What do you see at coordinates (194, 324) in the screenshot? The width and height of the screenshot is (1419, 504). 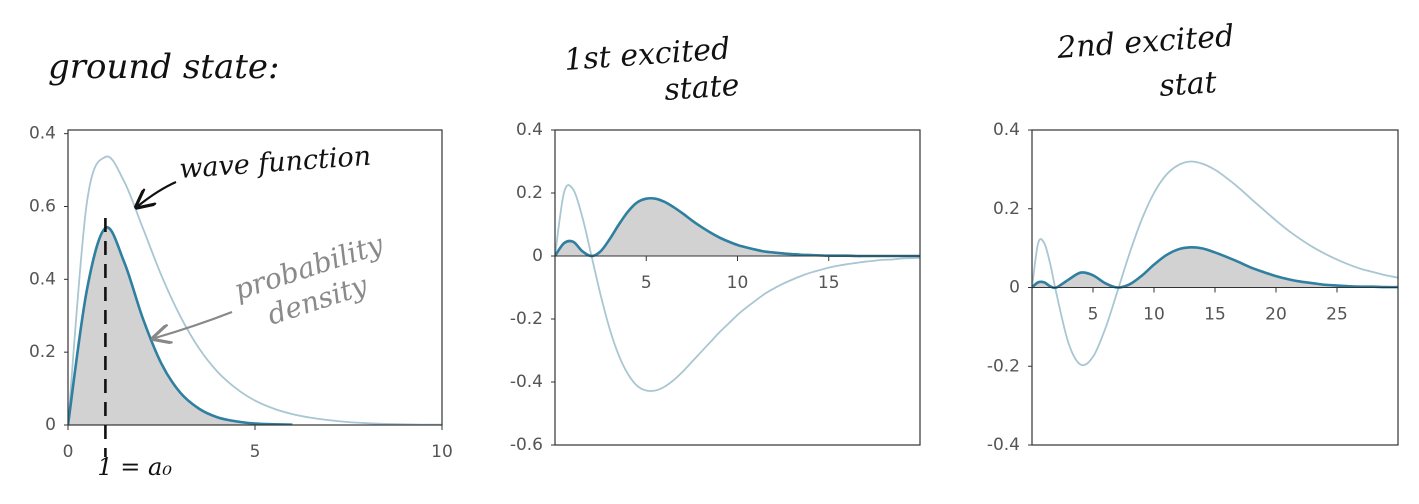 I see `density-arrow` at bounding box center [194, 324].